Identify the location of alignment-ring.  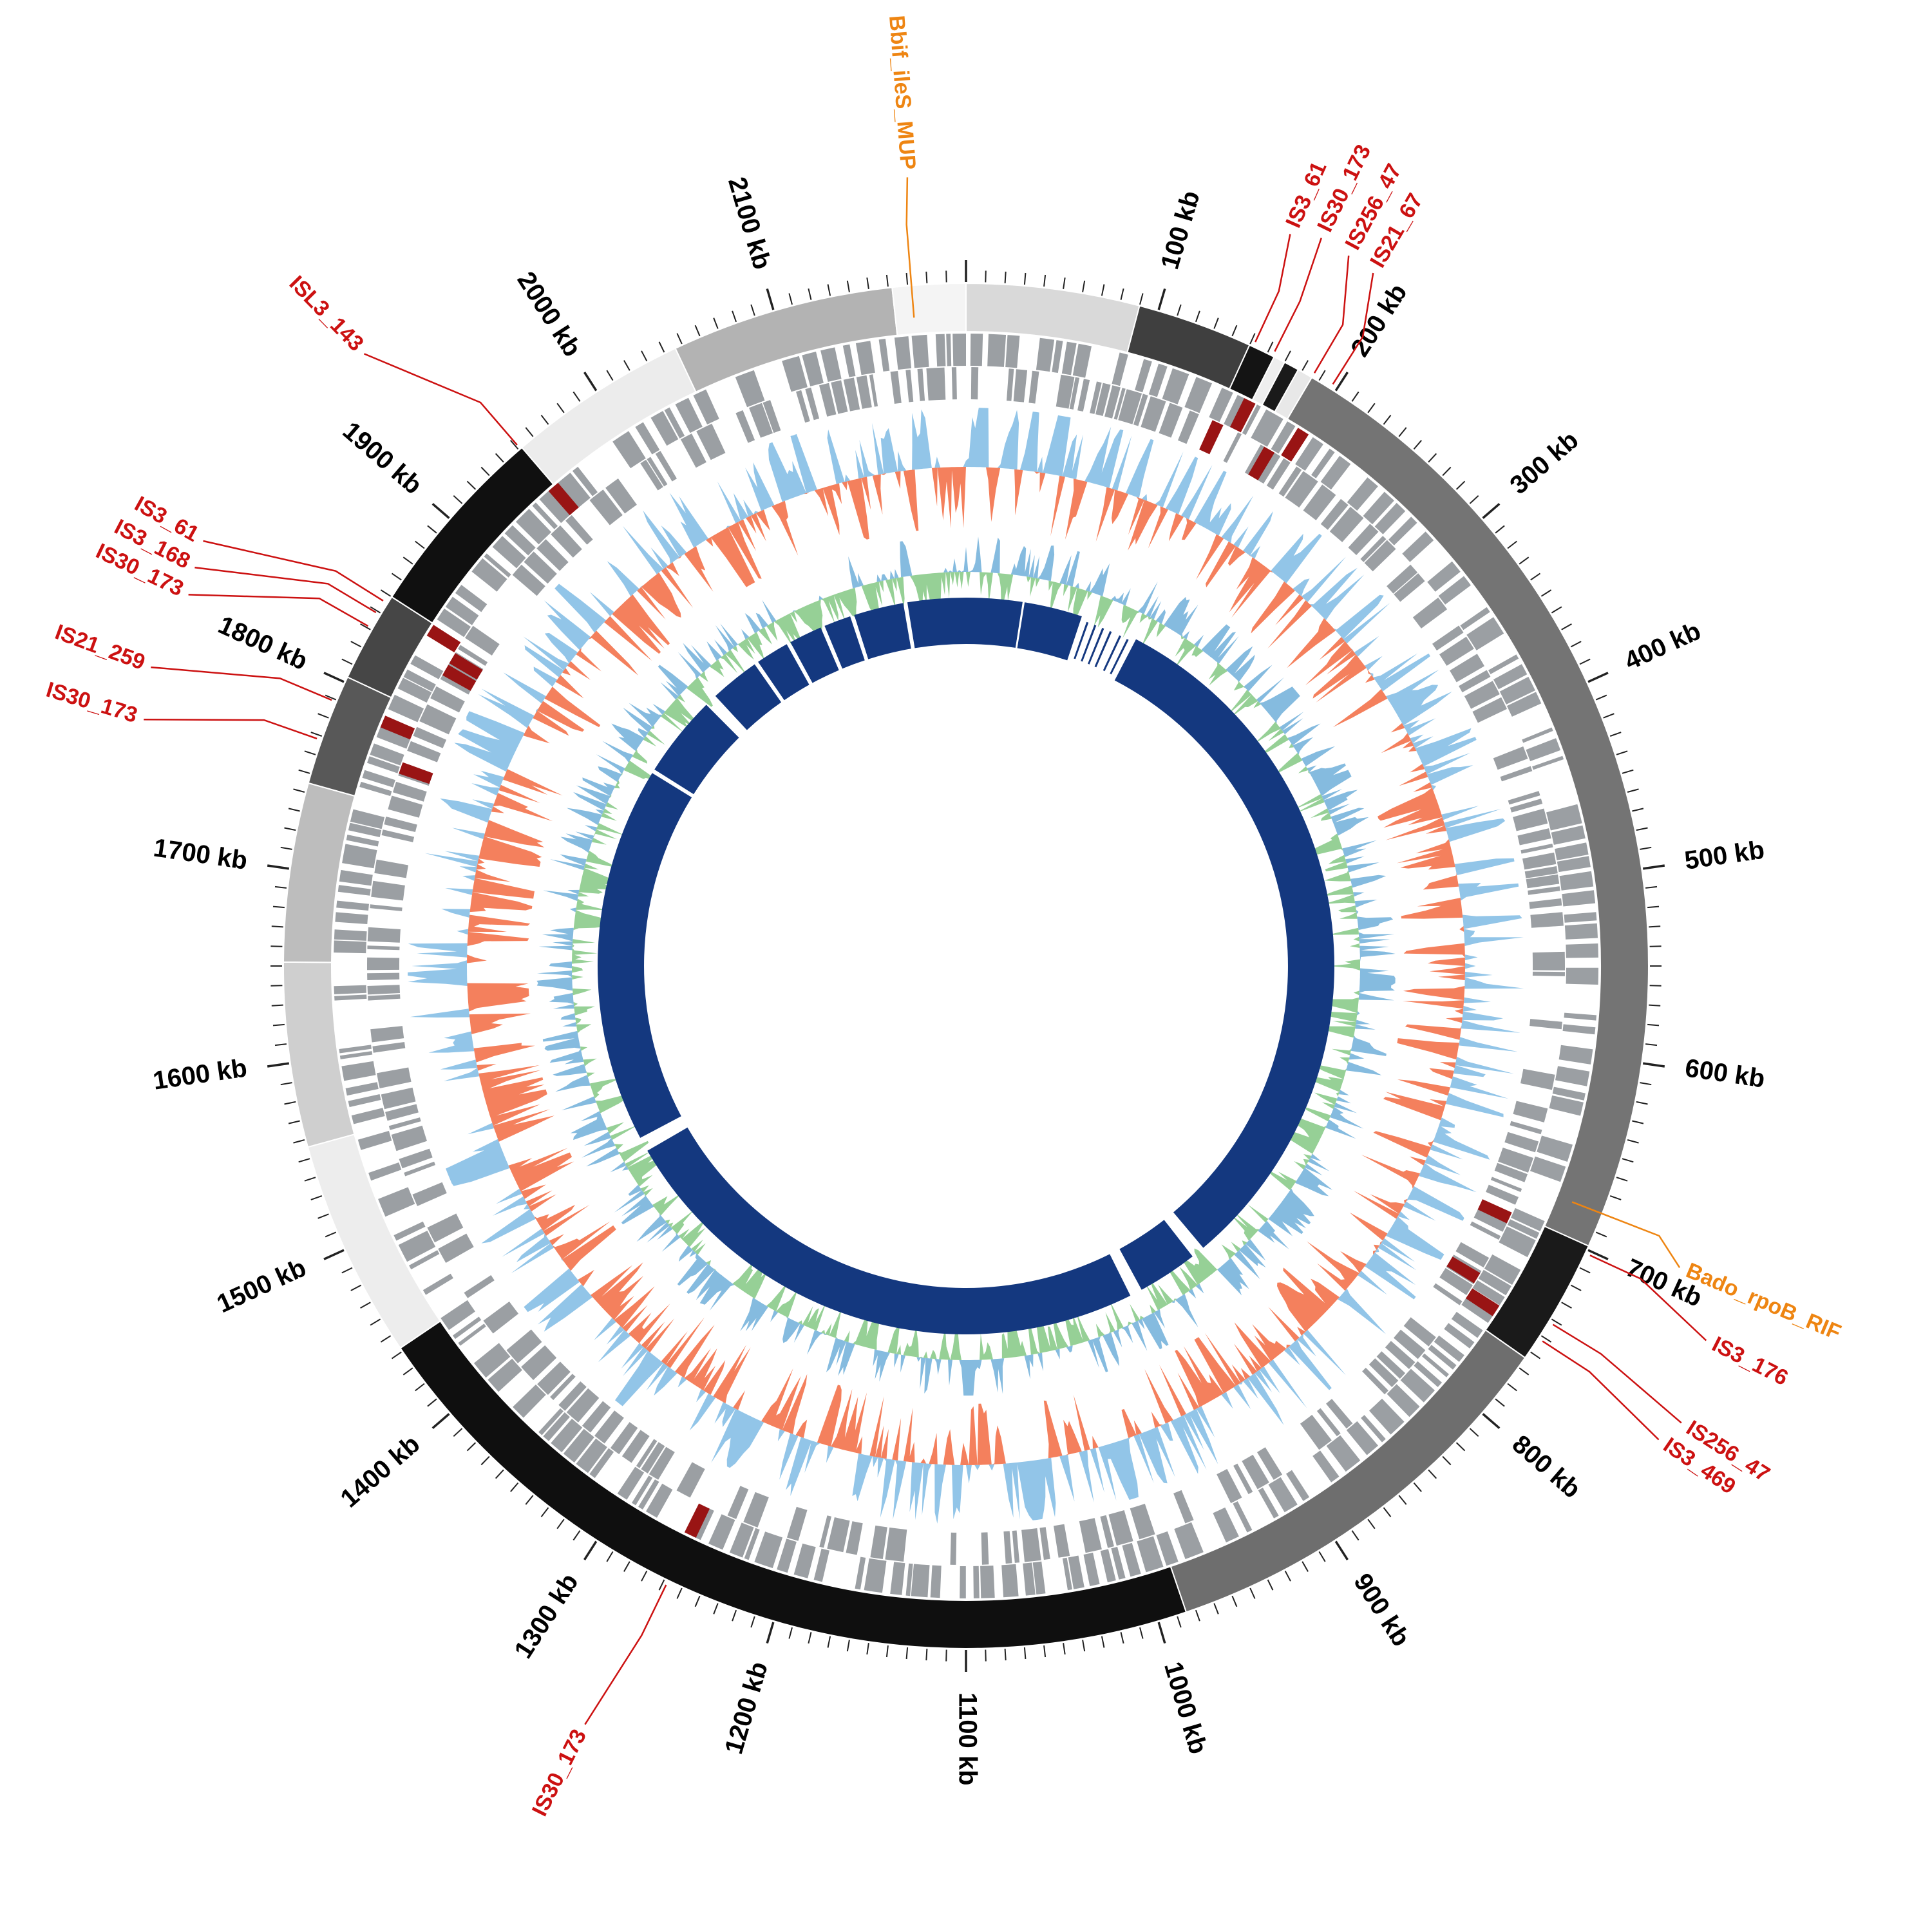
(966, 967).